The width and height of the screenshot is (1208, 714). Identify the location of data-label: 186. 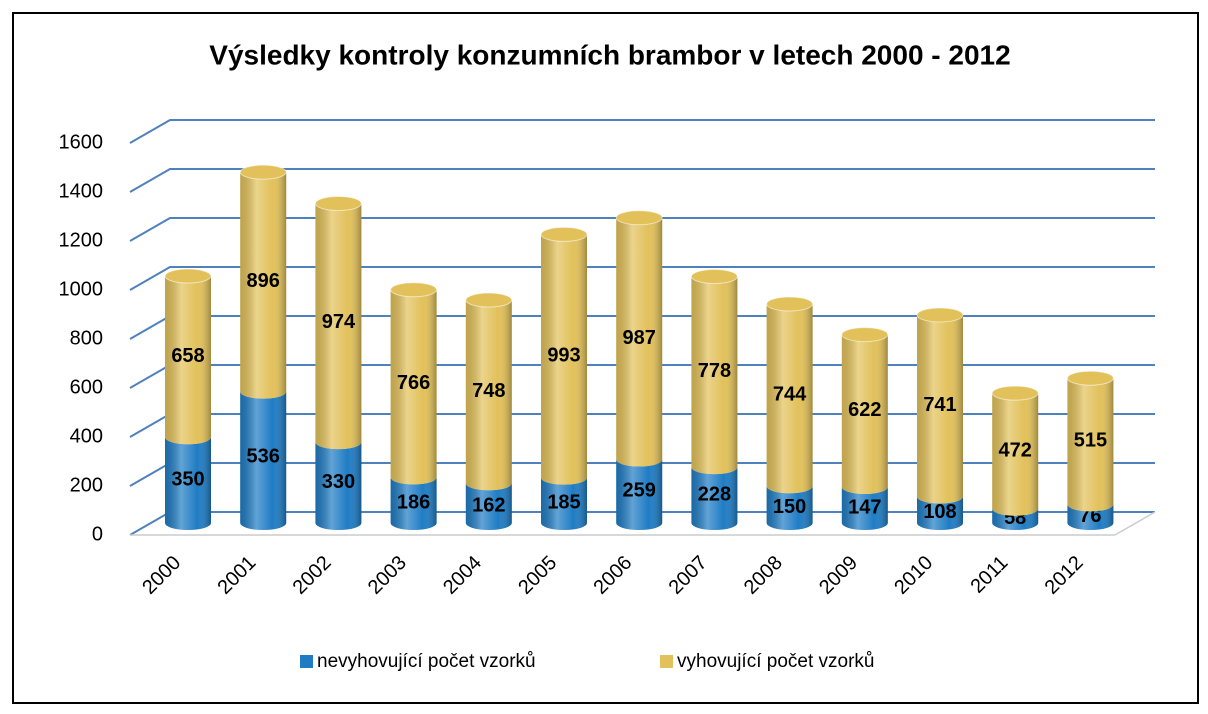
(413, 502).